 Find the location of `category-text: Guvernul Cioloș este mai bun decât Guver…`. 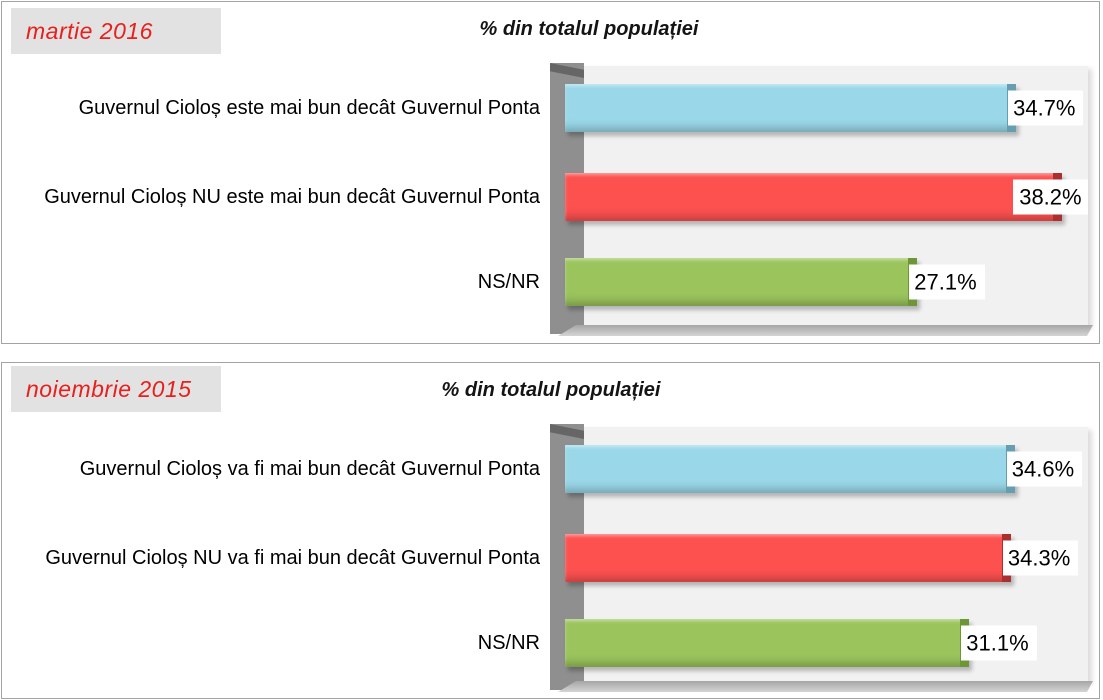

category-text: Guvernul Cioloș este mai bun decât Guver… is located at coordinates (309, 108).